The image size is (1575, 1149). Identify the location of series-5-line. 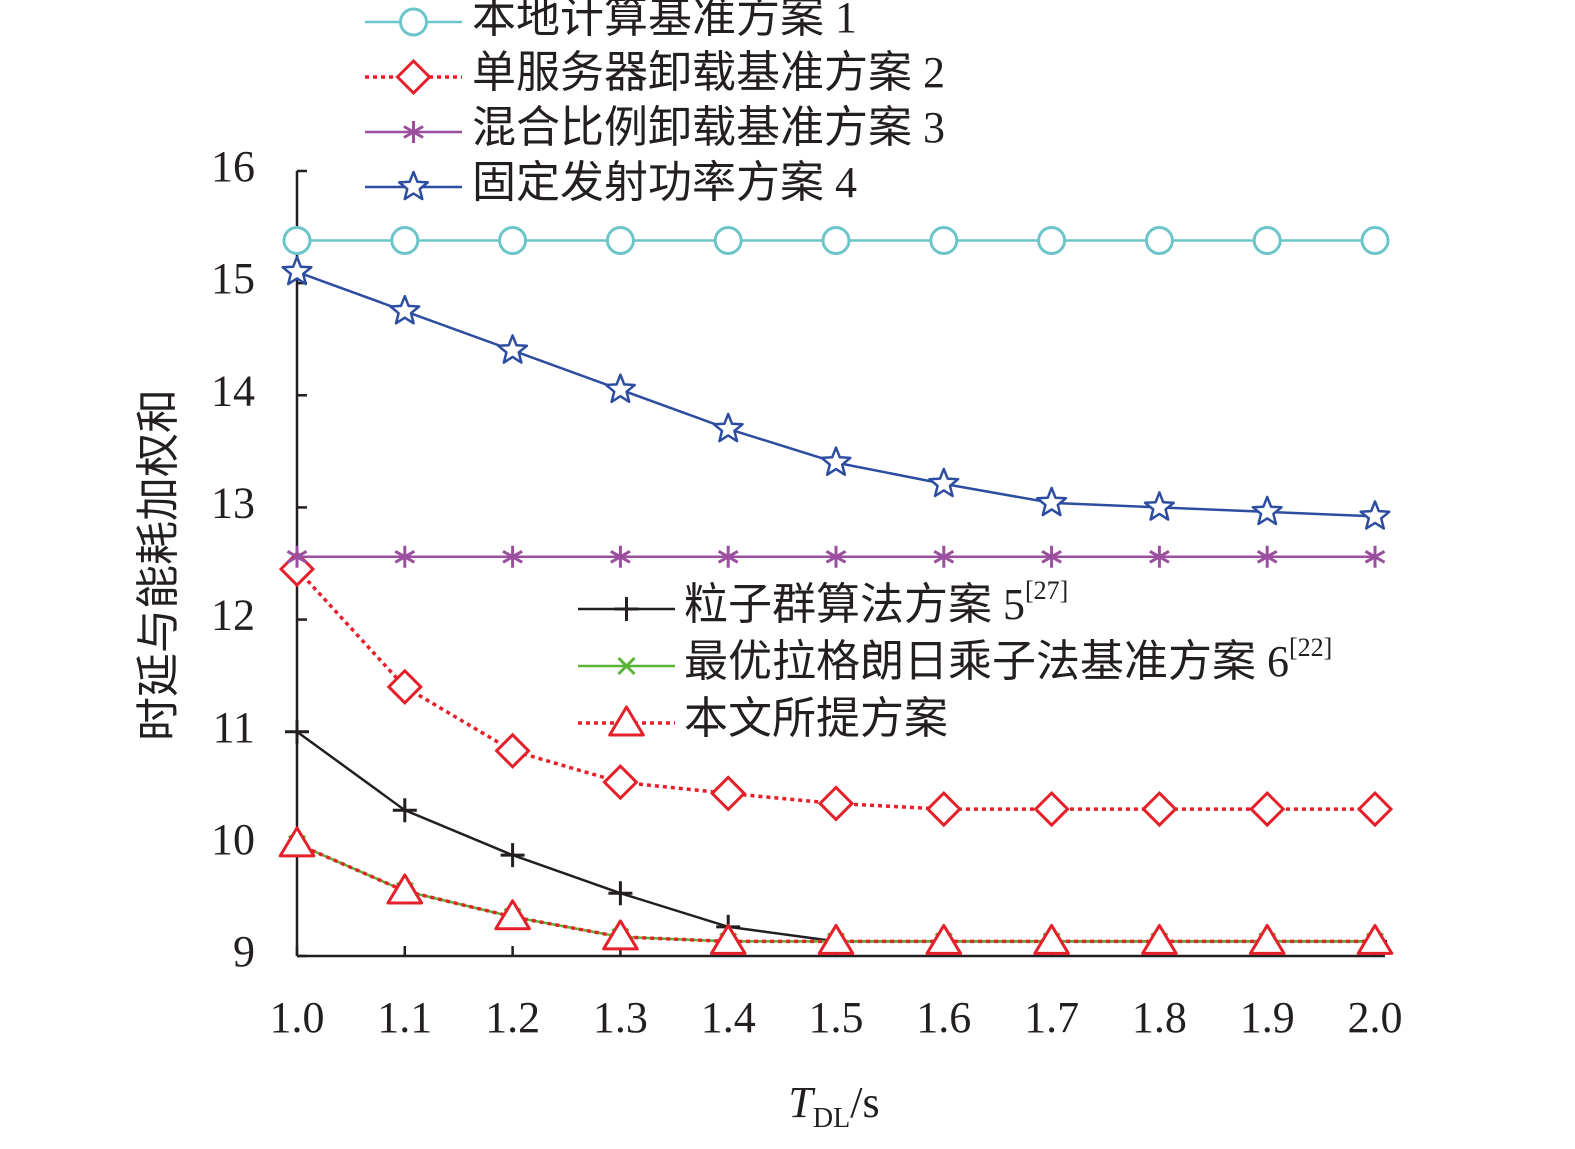
(835, 836).